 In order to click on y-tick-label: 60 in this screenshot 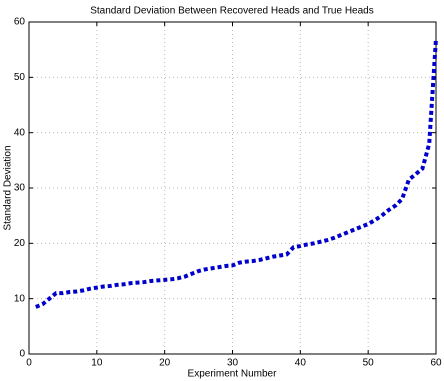, I will do `click(20, 22)`.